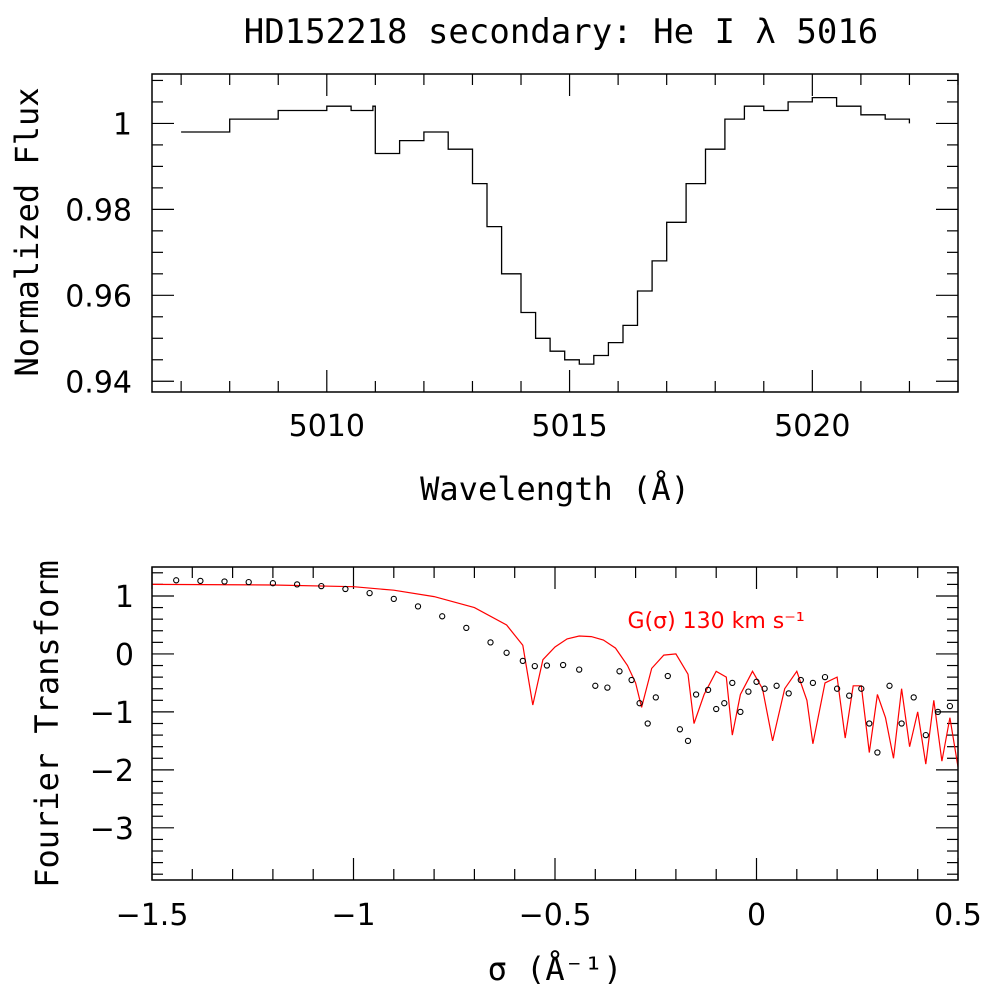 The image size is (989, 996). Describe the element at coordinates (327, 426) in the screenshot. I see `top-x-tick-label: 5010` at that location.